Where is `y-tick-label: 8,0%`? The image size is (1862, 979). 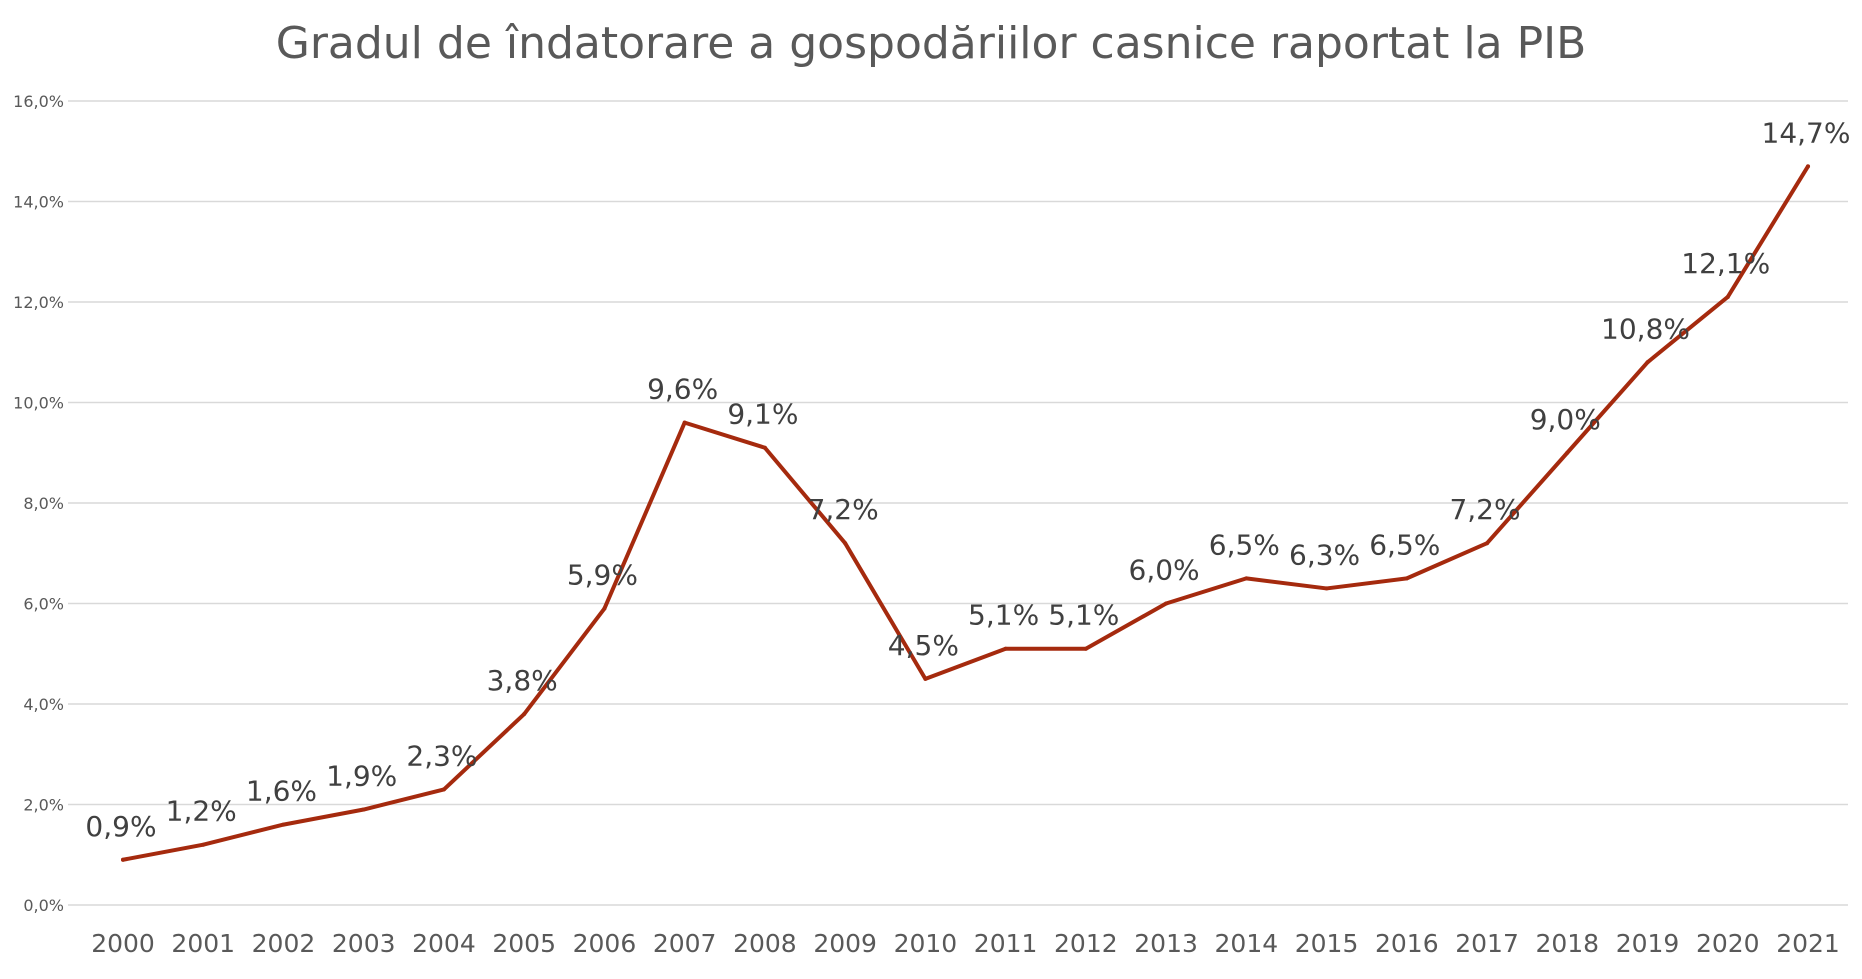 y-tick-label: 8,0% is located at coordinates (43, 503).